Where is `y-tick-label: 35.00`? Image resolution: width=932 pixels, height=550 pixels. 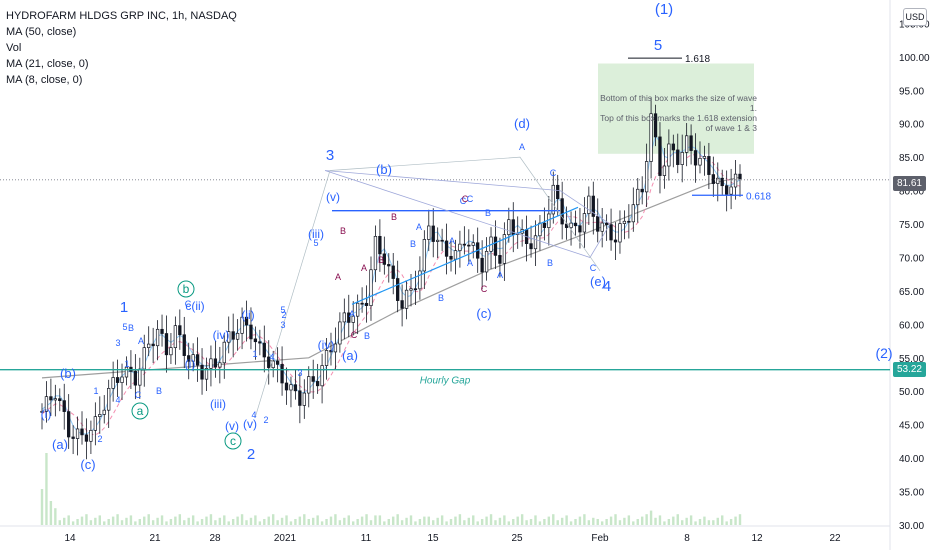
y-tick-label: 35.00 is located at coordinates (911, 493).